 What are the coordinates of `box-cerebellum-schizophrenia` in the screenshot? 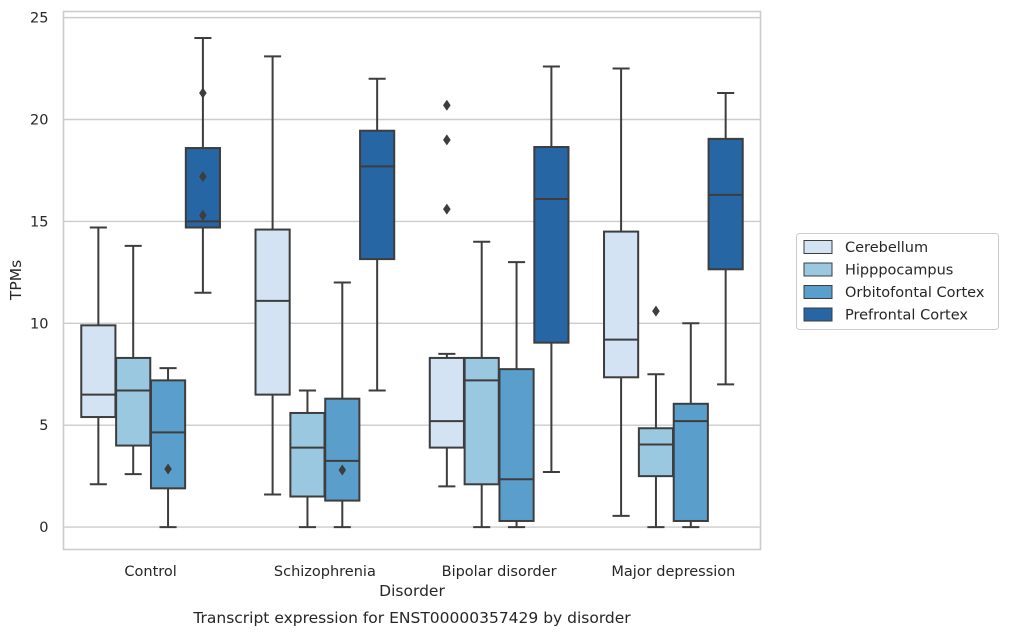 It's located at (272, 275).